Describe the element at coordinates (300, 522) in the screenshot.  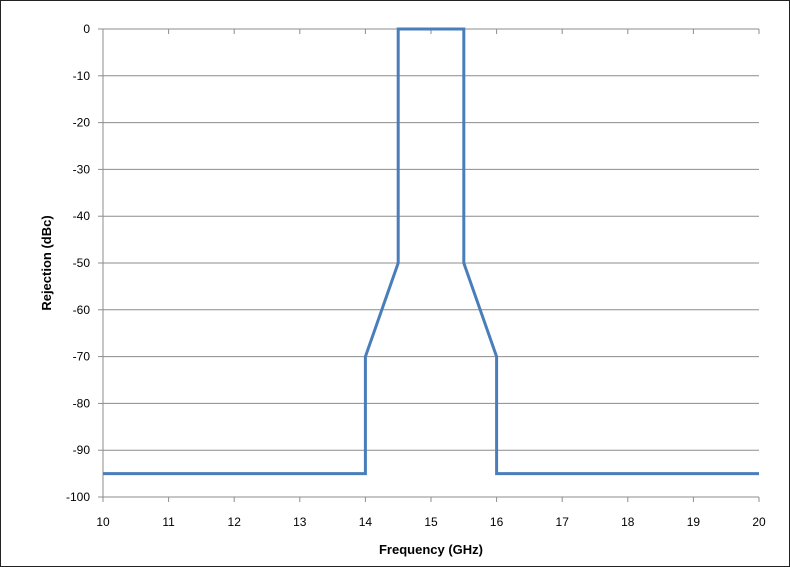
I see `x-tick-label: 13` at that location.